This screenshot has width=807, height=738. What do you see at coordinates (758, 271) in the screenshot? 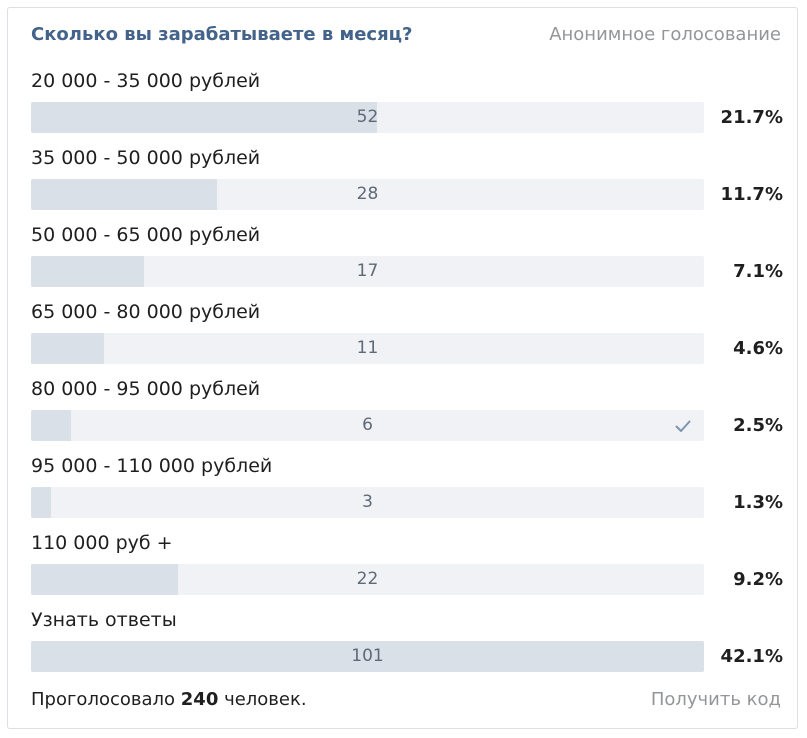
I see `poll-option-percent: 7.1%` at bounding box center [758, 271].